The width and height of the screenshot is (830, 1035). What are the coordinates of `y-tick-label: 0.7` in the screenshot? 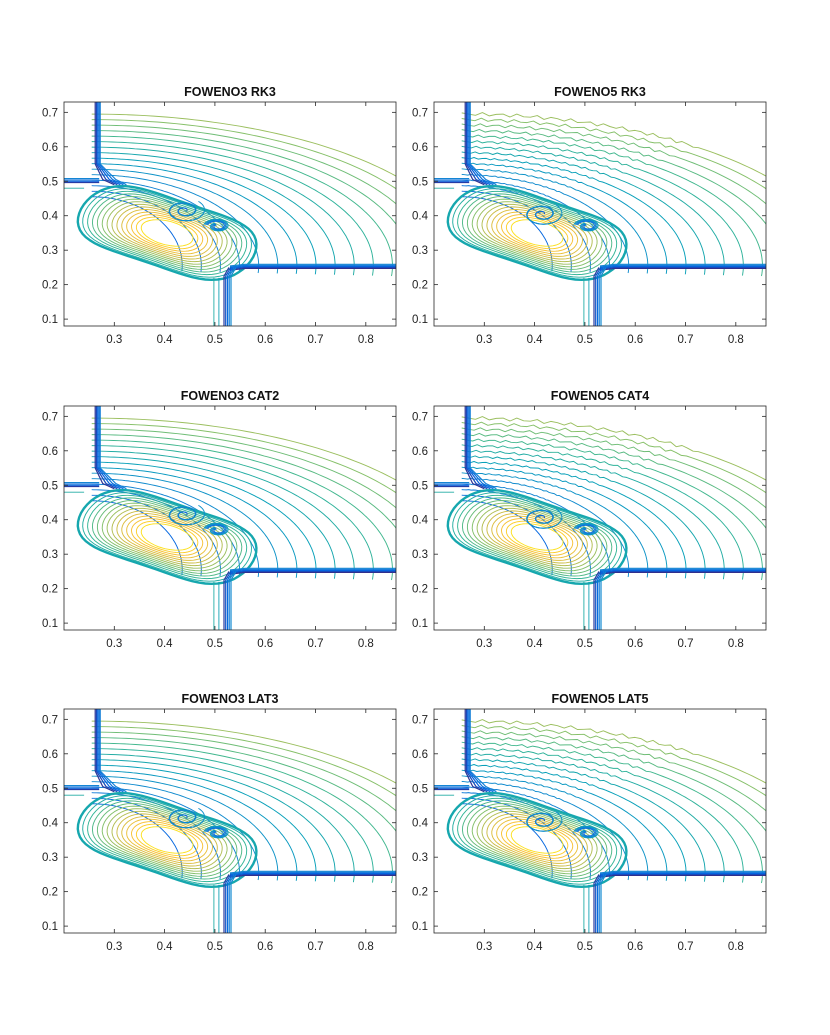 It's located at (420, 720).